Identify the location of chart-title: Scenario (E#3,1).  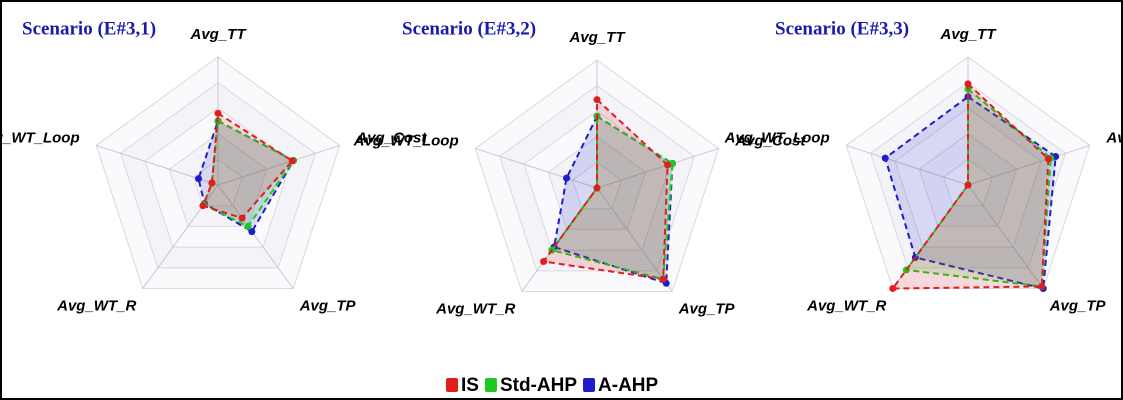
(89, 28).